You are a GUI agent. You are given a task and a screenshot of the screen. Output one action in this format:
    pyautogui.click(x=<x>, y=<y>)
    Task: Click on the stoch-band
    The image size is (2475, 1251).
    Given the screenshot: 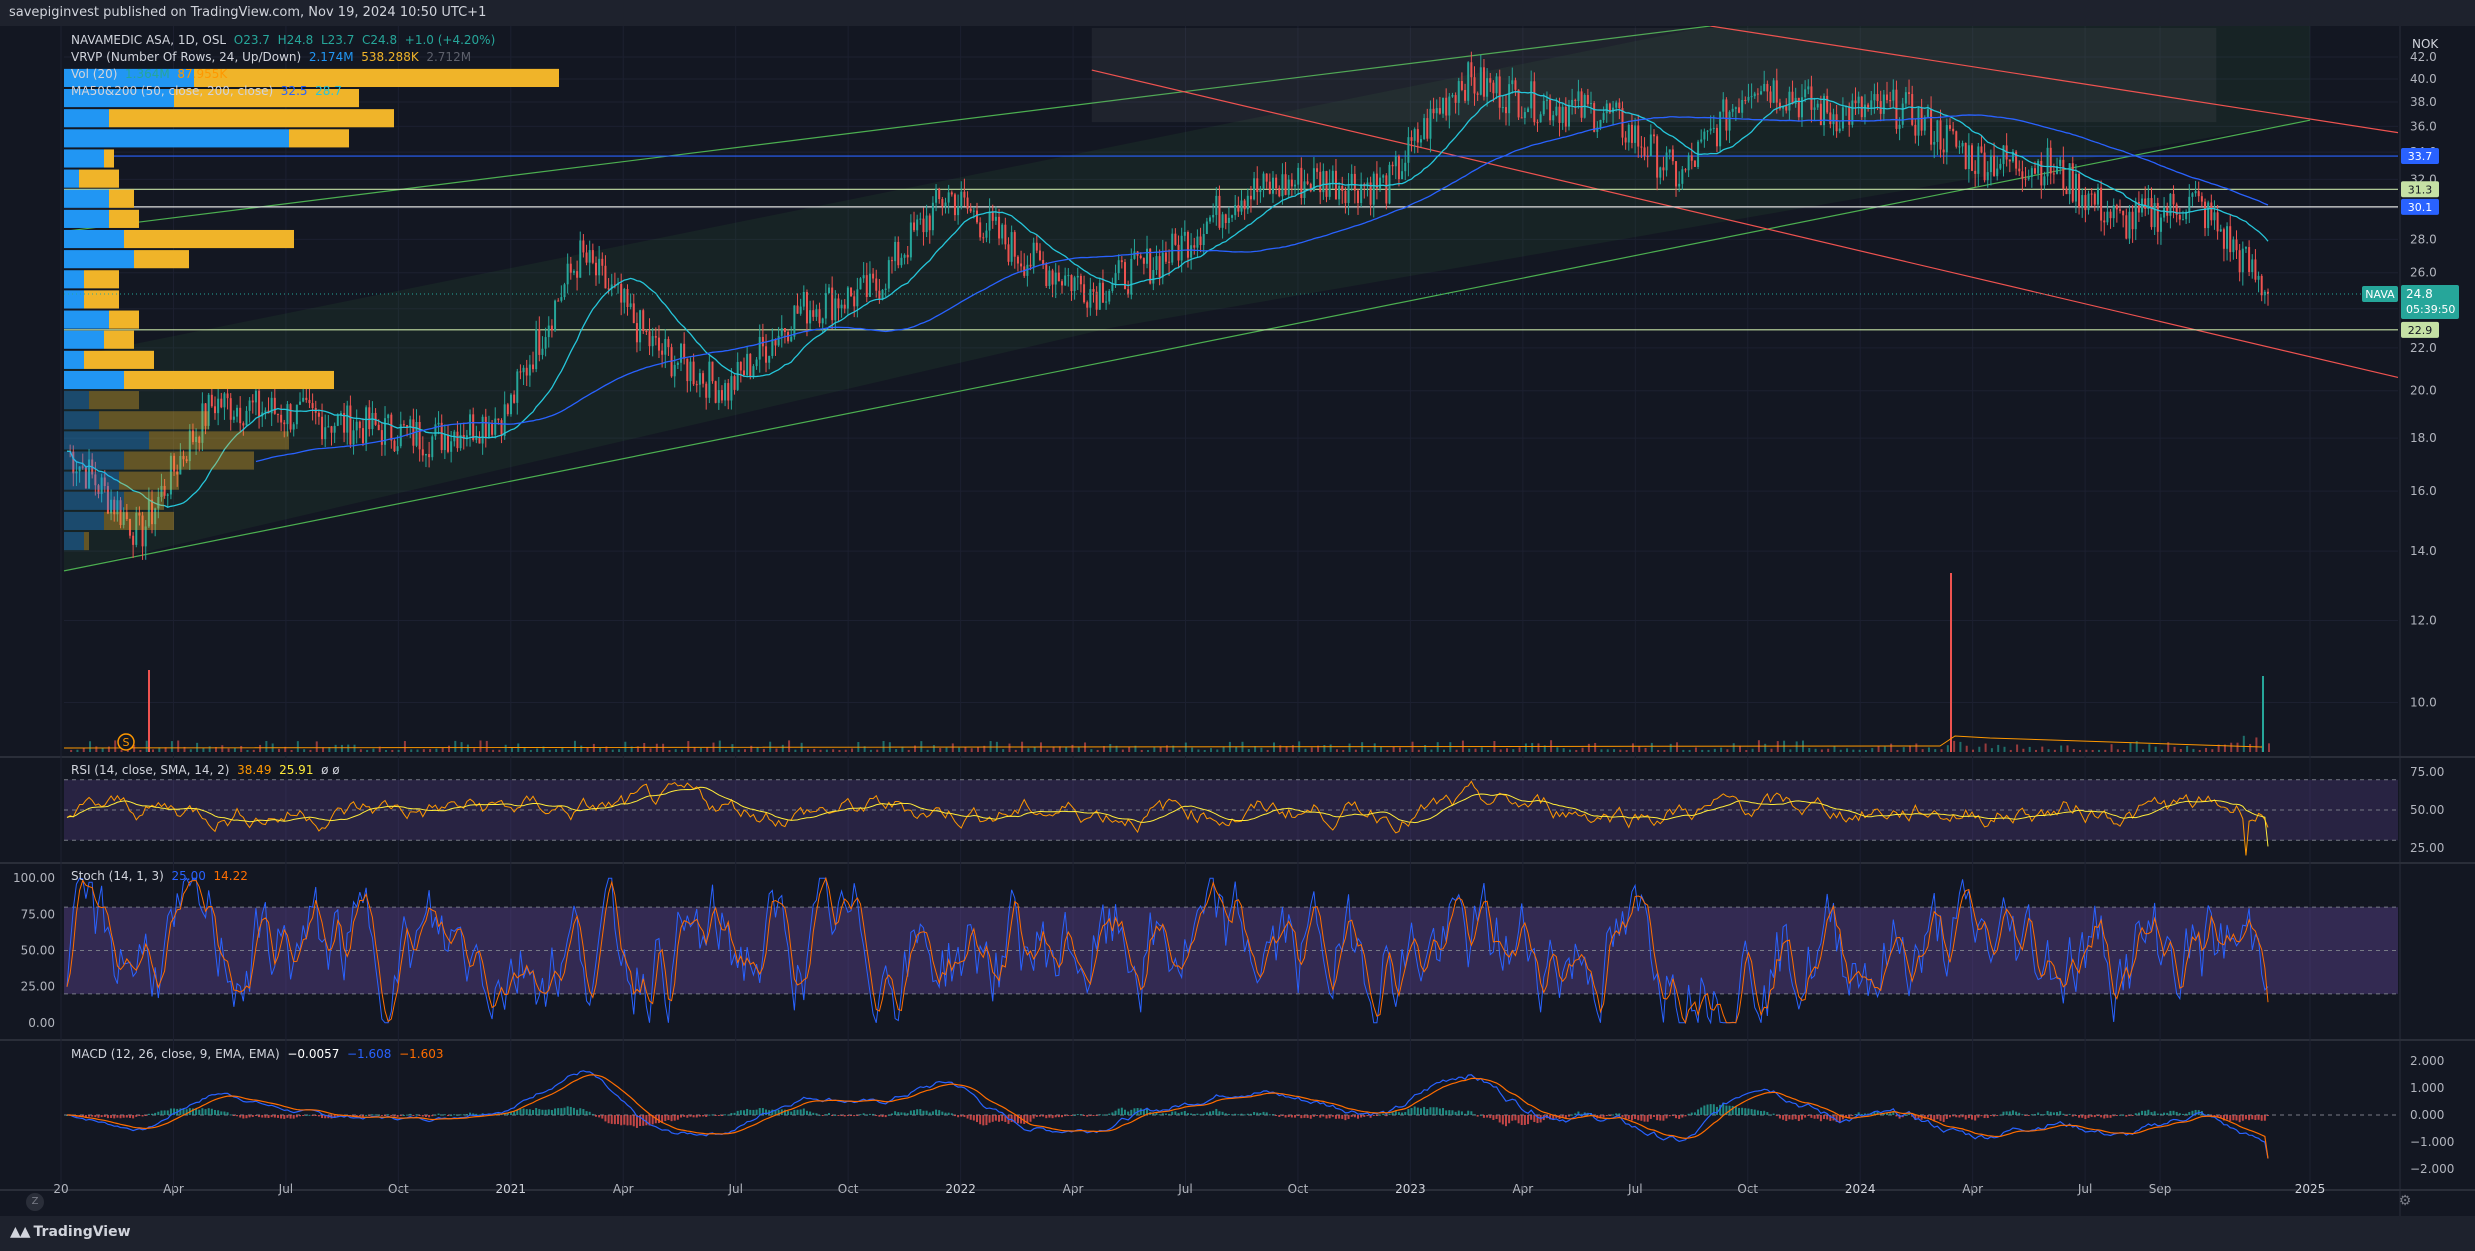 What is the action you would take?
    pyautogui.click(x=1231, y=950)
    